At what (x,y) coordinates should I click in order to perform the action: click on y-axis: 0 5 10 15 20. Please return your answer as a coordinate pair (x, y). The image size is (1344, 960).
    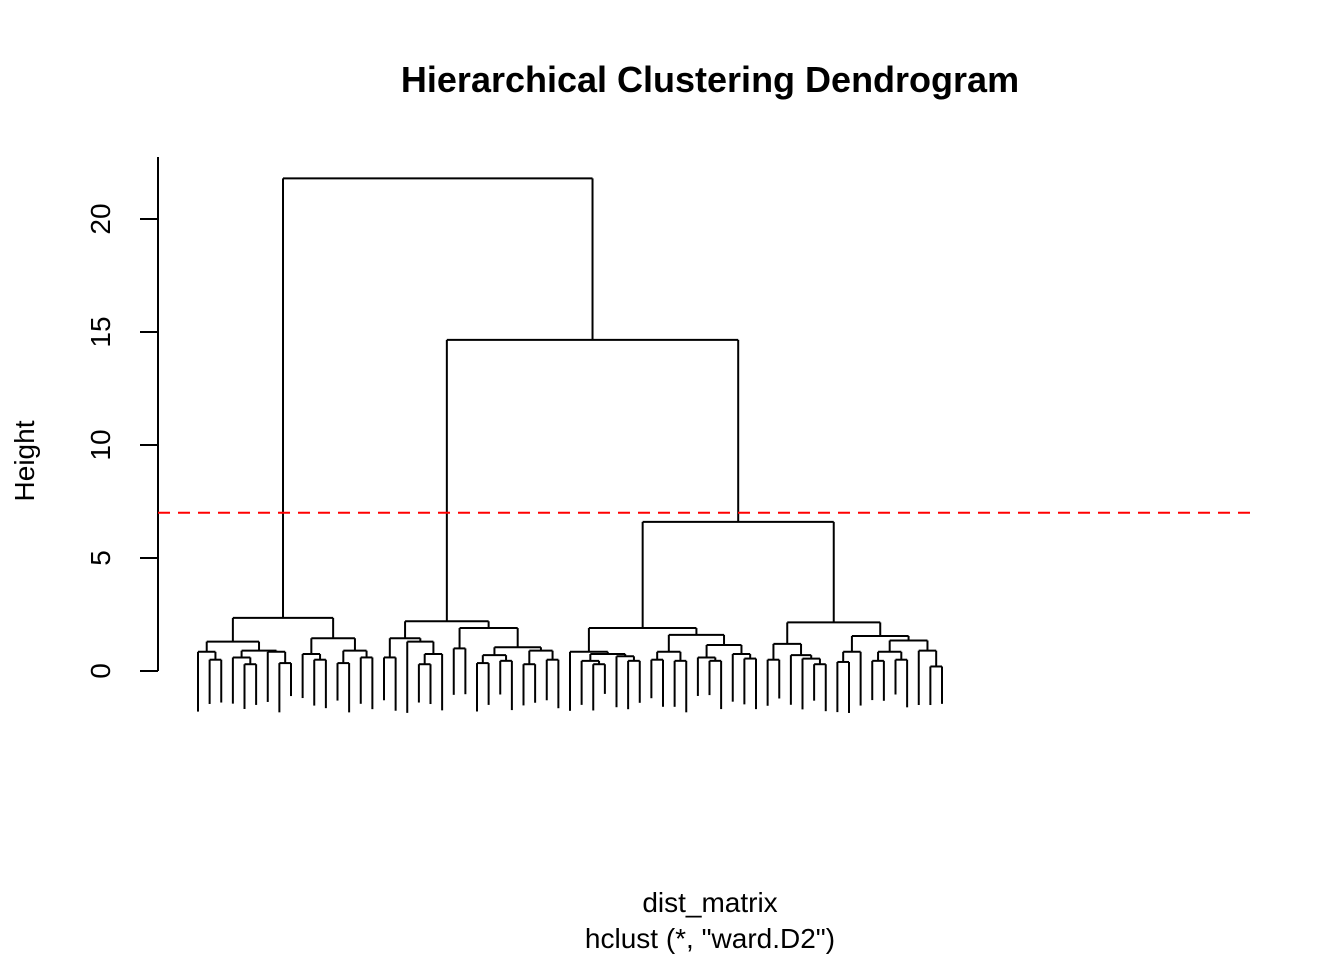
    Looking at the image, I should click on (122, 418).